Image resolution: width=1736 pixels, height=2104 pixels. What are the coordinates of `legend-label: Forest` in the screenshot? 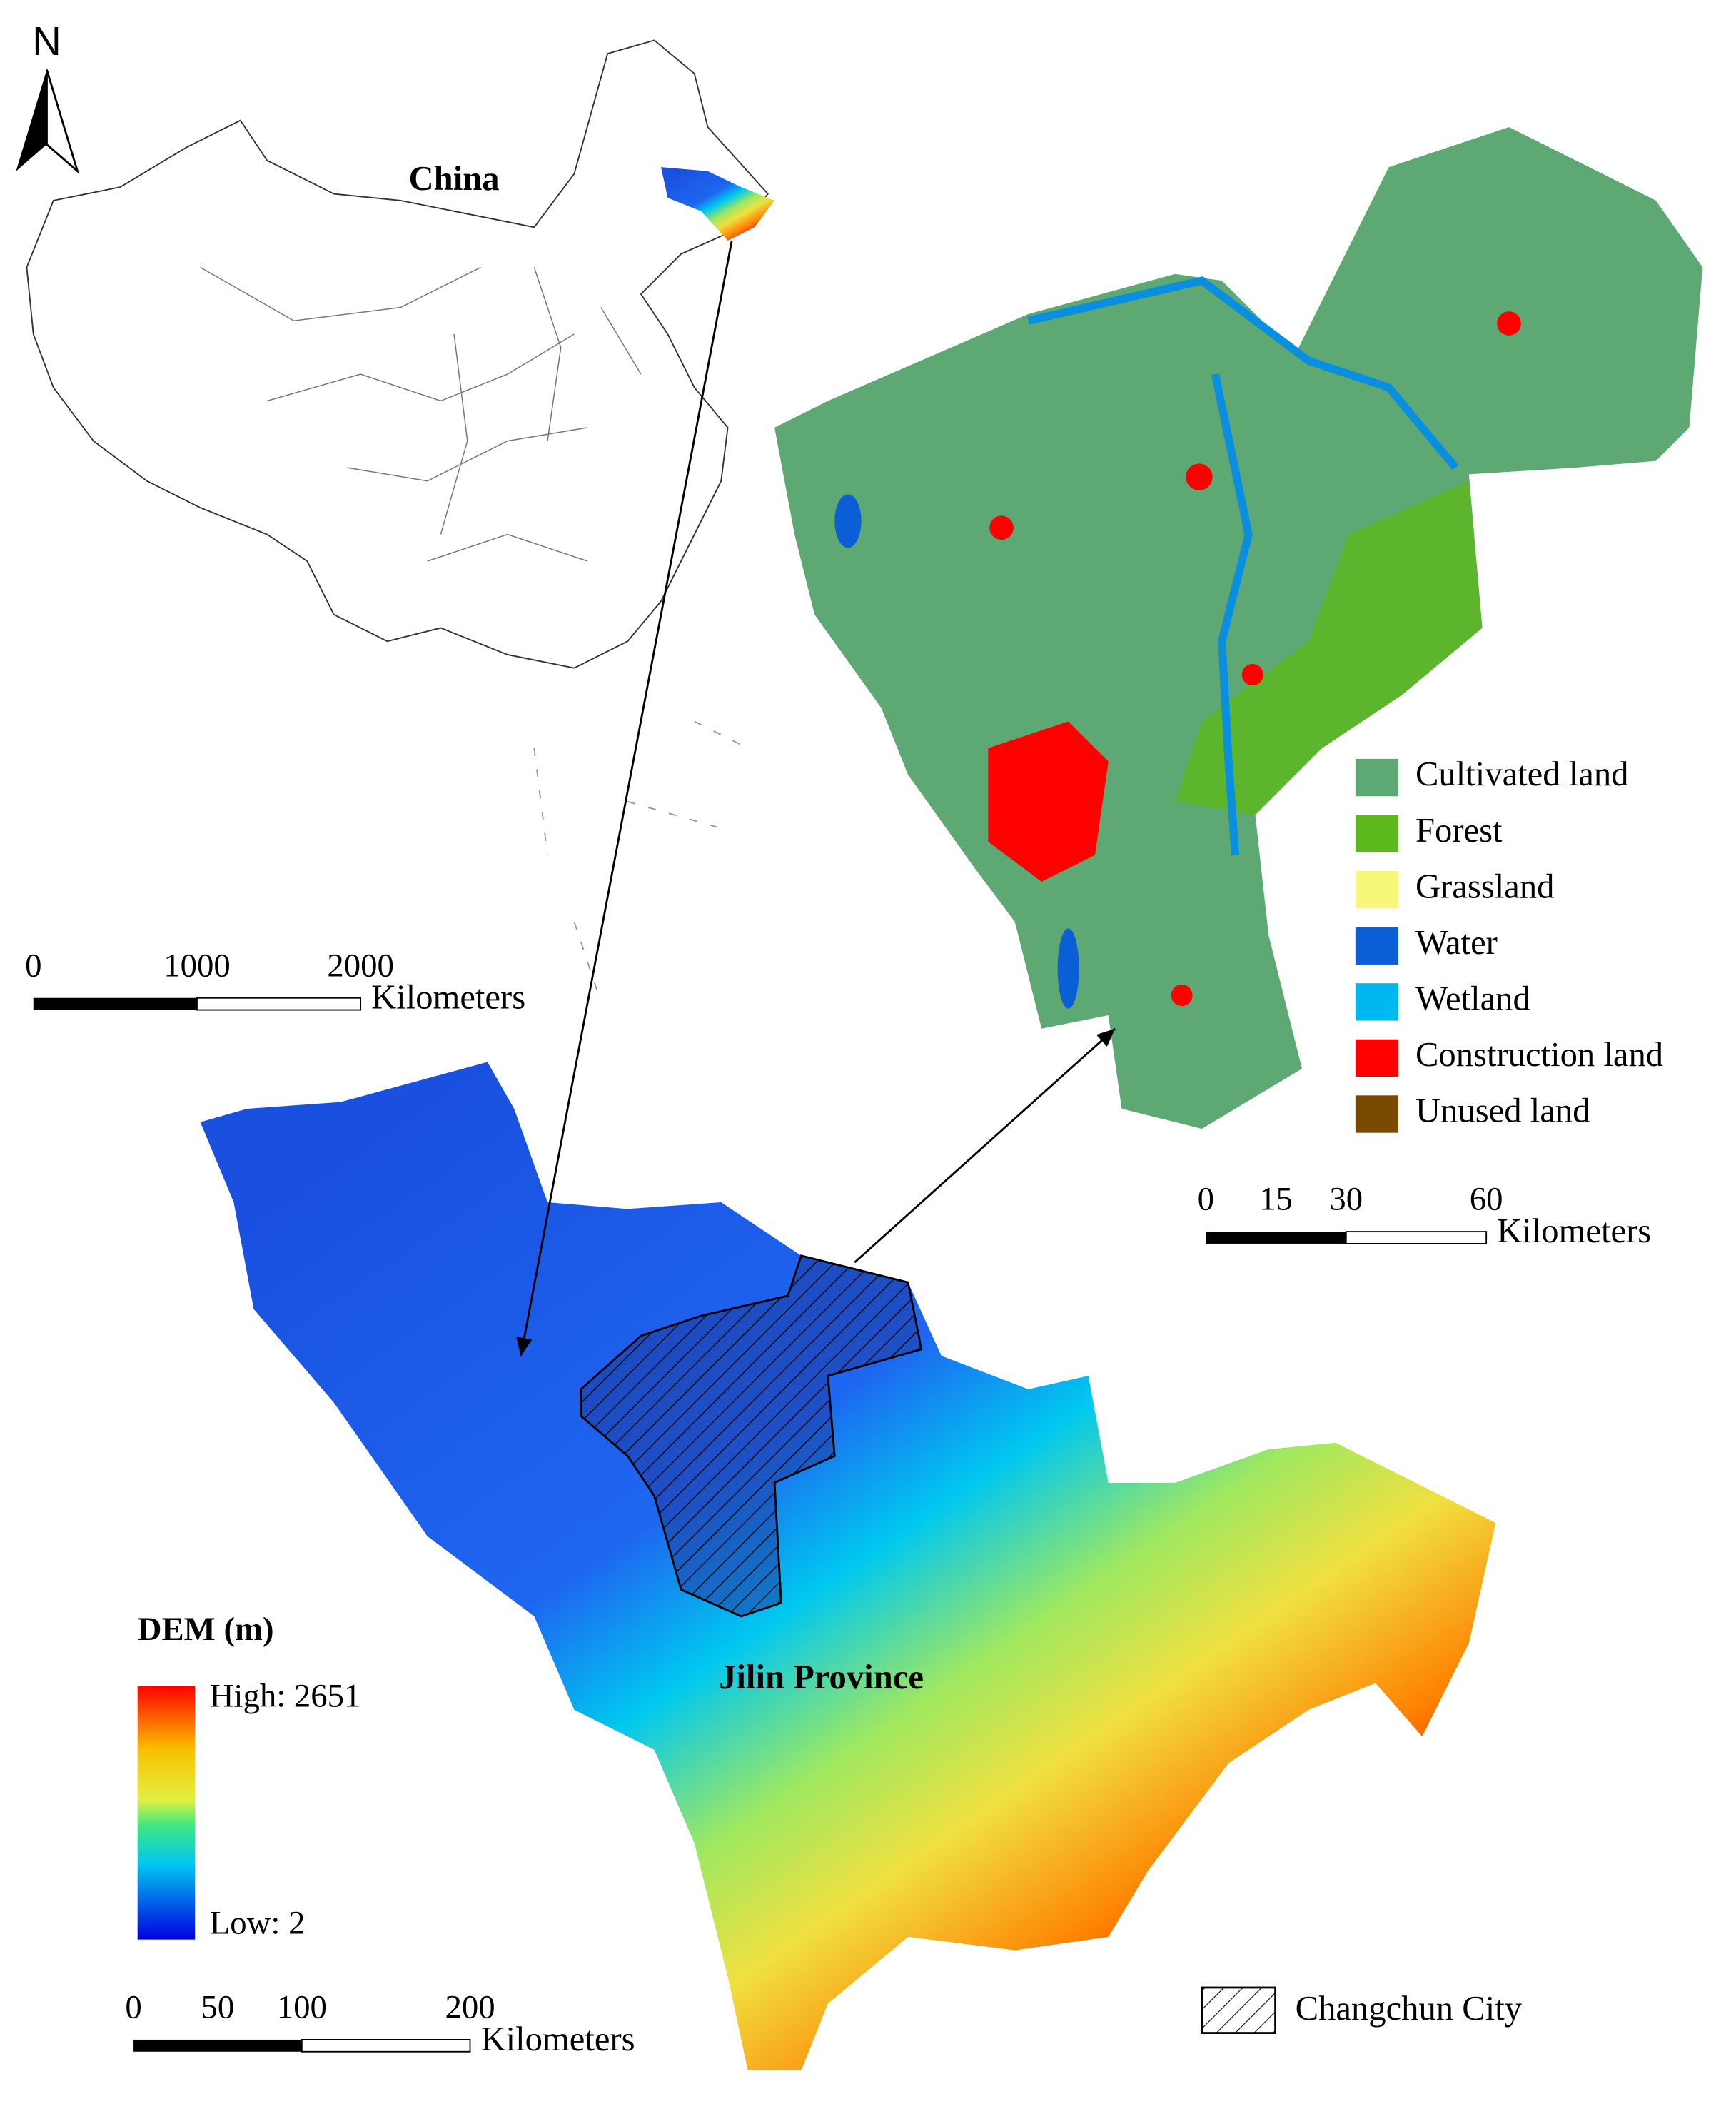 It's located at (1459, 830).